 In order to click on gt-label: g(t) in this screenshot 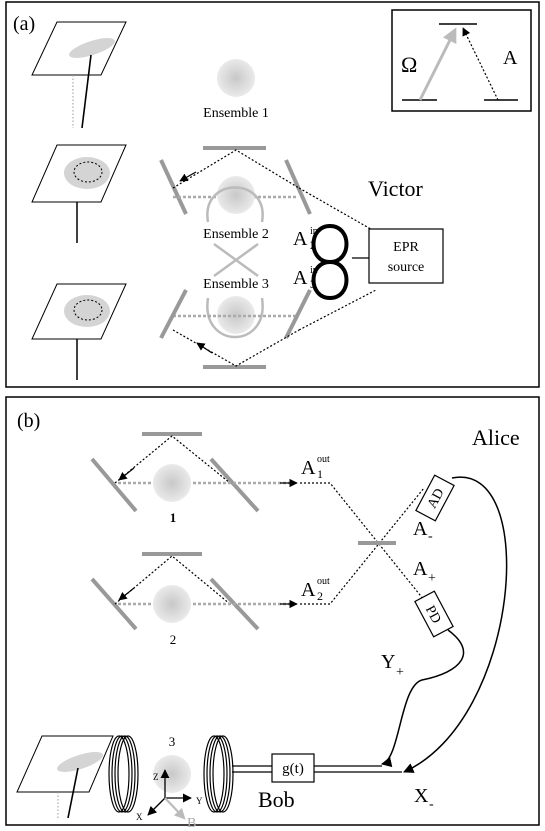, I will do `click(293, 769)`.